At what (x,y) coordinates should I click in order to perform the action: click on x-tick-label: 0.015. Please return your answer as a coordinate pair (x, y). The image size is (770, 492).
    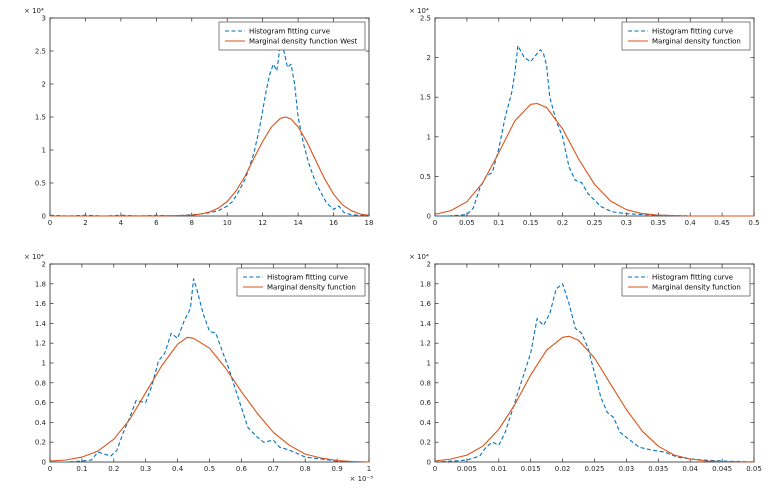
    Looking at the image, I should click on (531, 469).